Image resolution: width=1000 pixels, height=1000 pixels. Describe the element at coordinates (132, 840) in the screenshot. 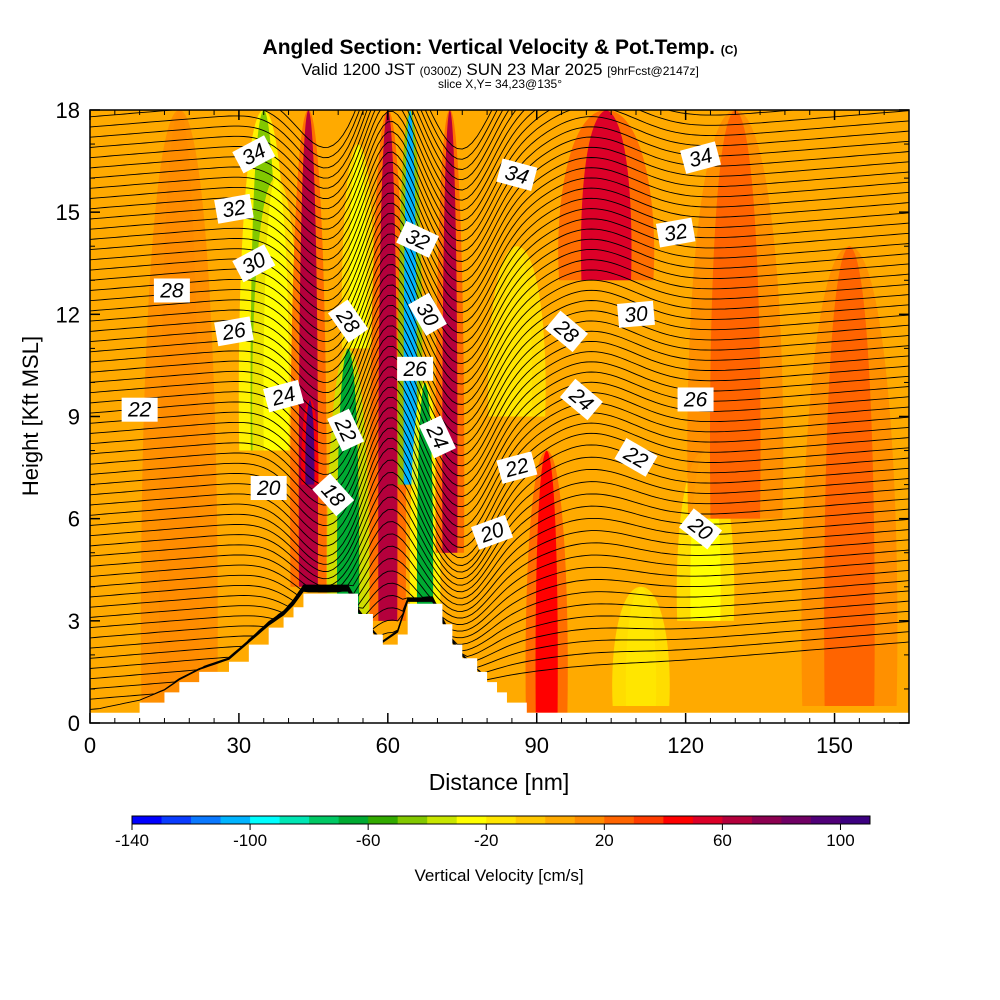

I see `colorbar-tick-label: -140` at that location.